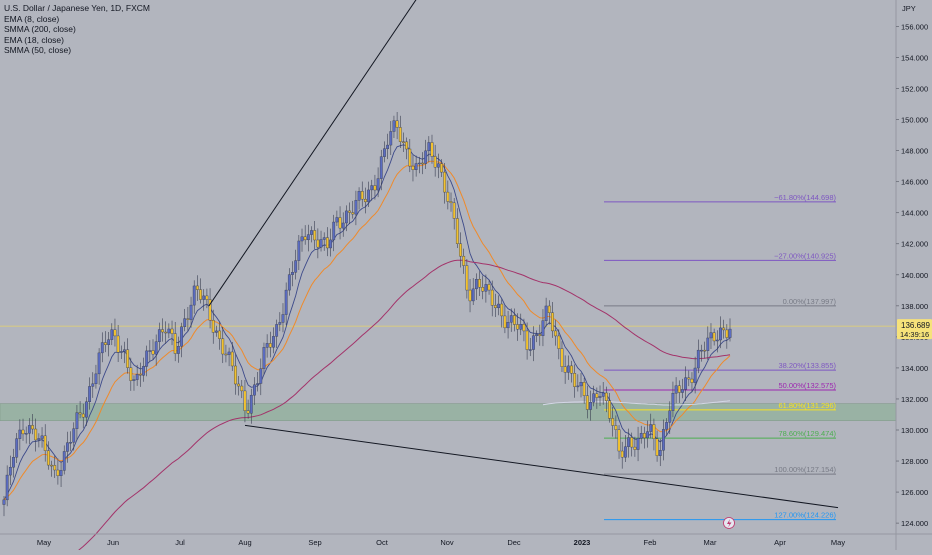 Image resolution: width=932 pixels, height=555 pixels. What do you see at coordinates (807, 385) in the screenshot?
I see `fib-label-4: 50.00%(132.575)` at bounding box center [807, 385].